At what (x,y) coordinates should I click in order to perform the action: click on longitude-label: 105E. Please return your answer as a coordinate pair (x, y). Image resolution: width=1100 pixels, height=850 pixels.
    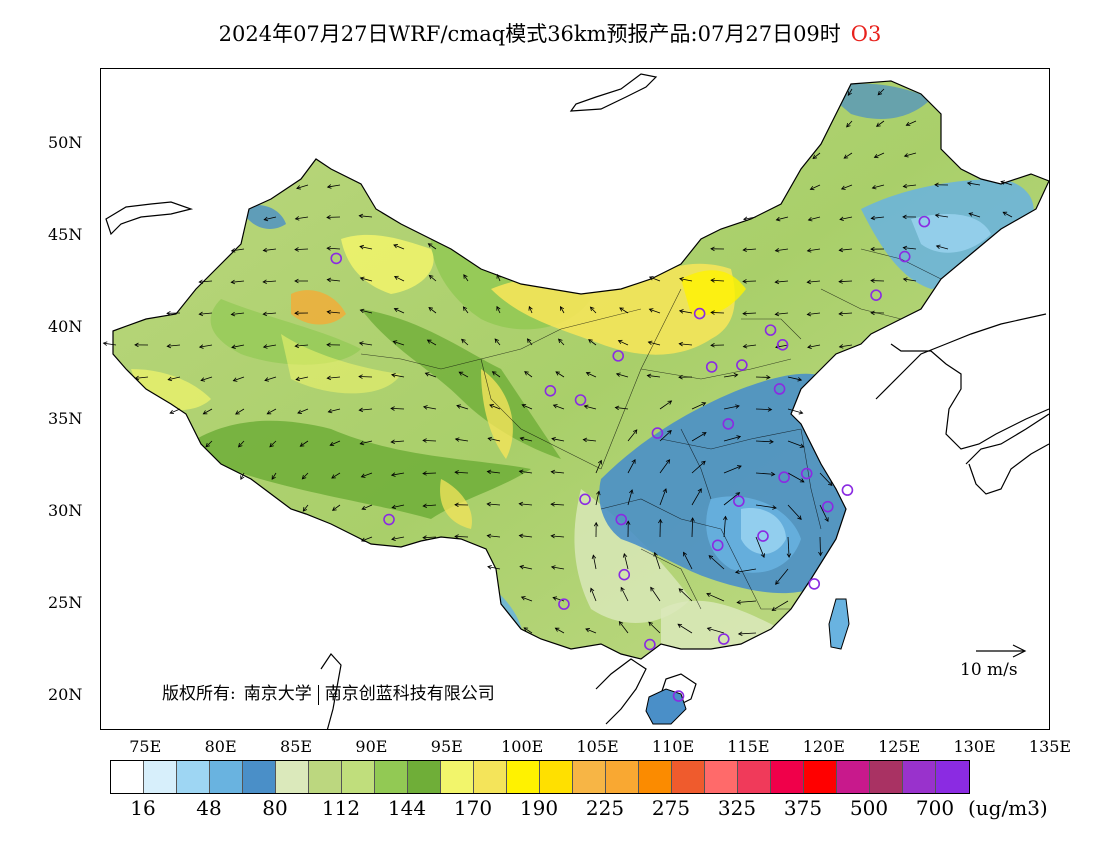
    Looking at the image, I should click on (597, 746).